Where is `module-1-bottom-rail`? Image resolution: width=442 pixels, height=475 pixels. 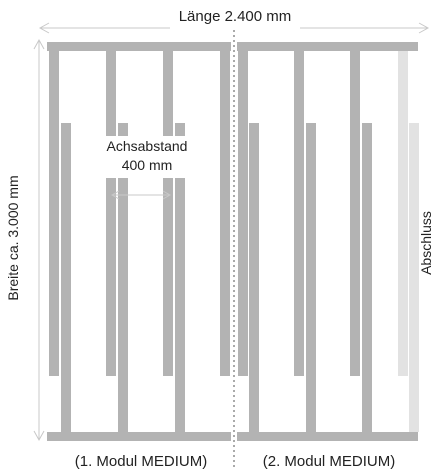 module-1-bottom-rail is located at coordinates (139, 436).